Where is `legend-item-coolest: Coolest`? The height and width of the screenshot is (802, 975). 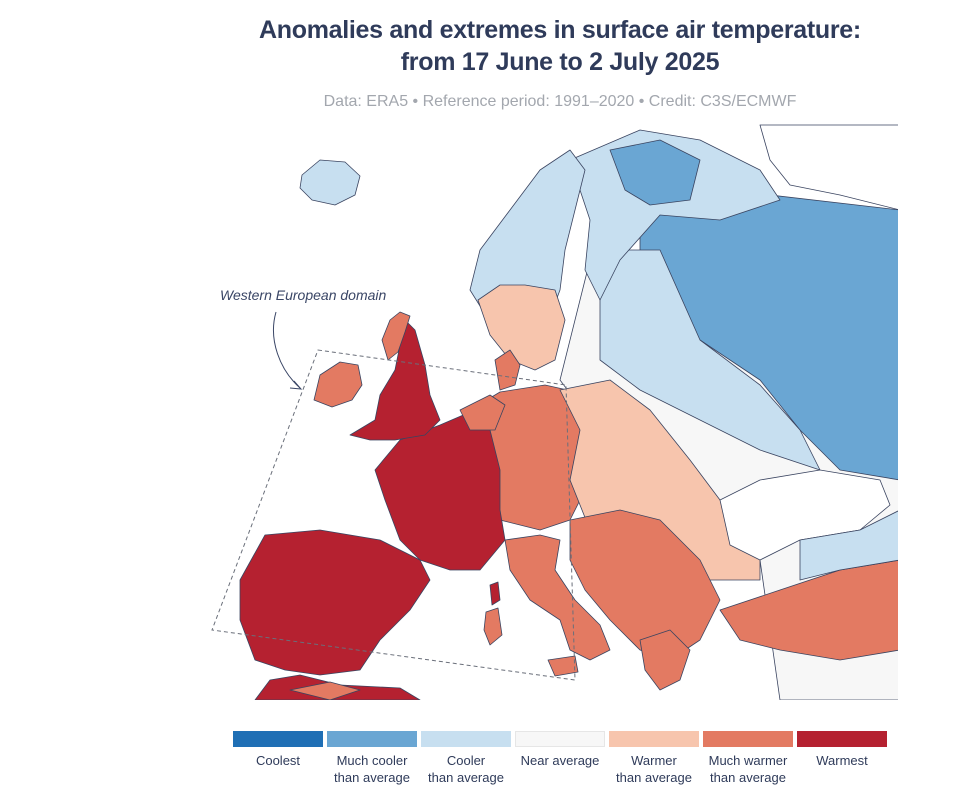 legend-item-coolest: Coolest is located at coordinates (278, 758).